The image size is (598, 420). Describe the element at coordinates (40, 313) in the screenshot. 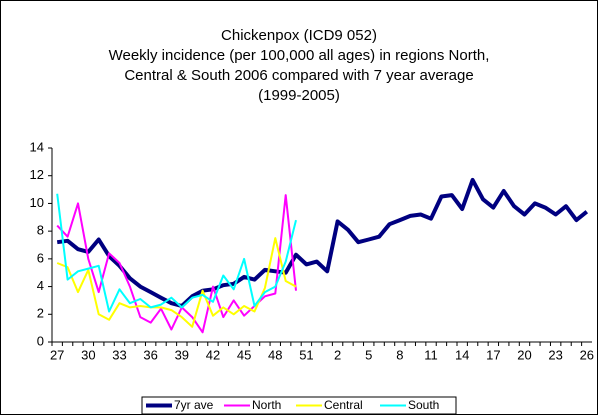

I see `y-tick-label: 2` at that location.